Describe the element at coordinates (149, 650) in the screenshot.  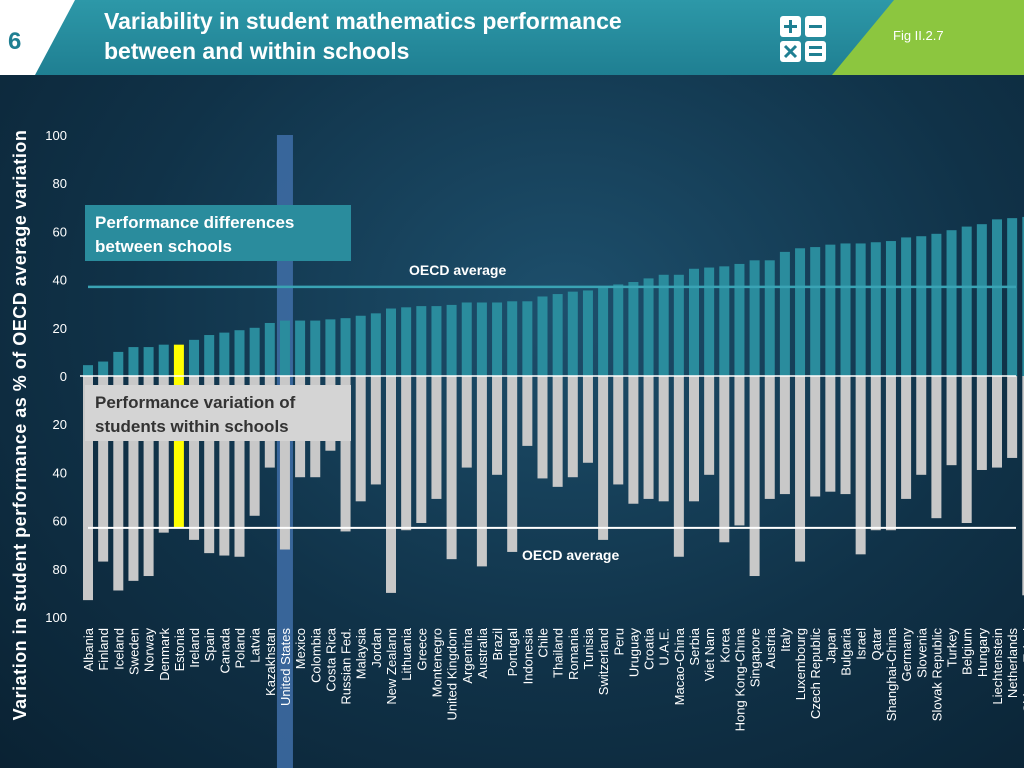
I see `category-label: Norway` at that location.